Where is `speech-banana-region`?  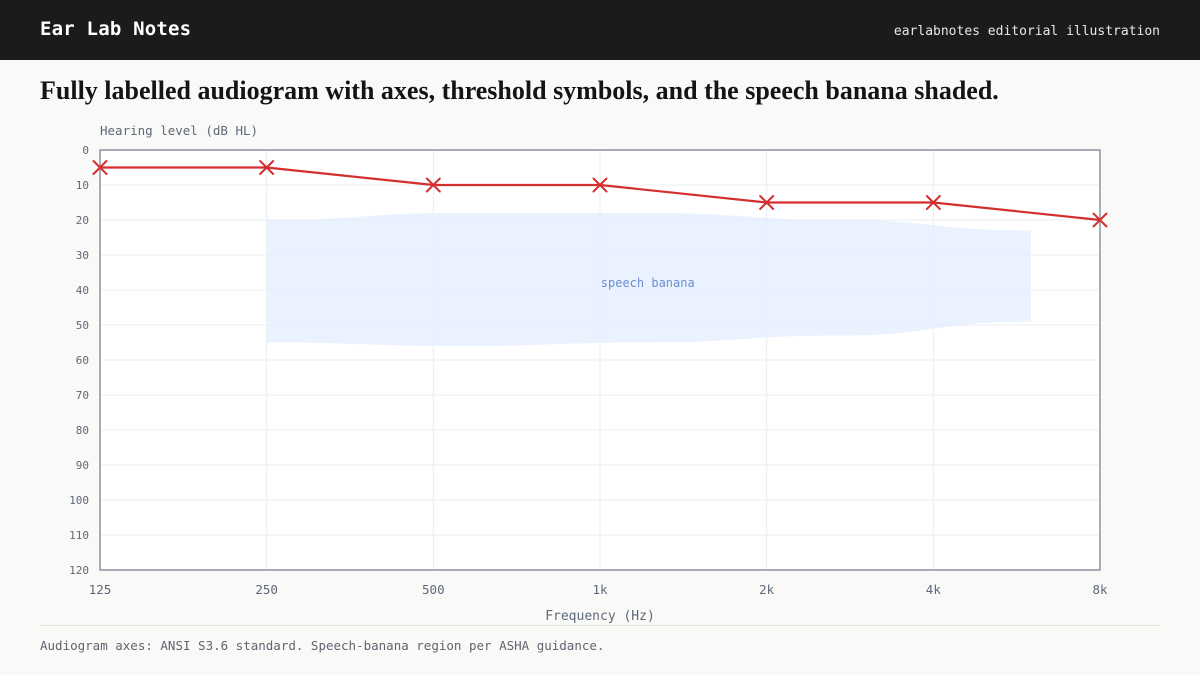 speech-banana-region is located at coordinates (648, 279).